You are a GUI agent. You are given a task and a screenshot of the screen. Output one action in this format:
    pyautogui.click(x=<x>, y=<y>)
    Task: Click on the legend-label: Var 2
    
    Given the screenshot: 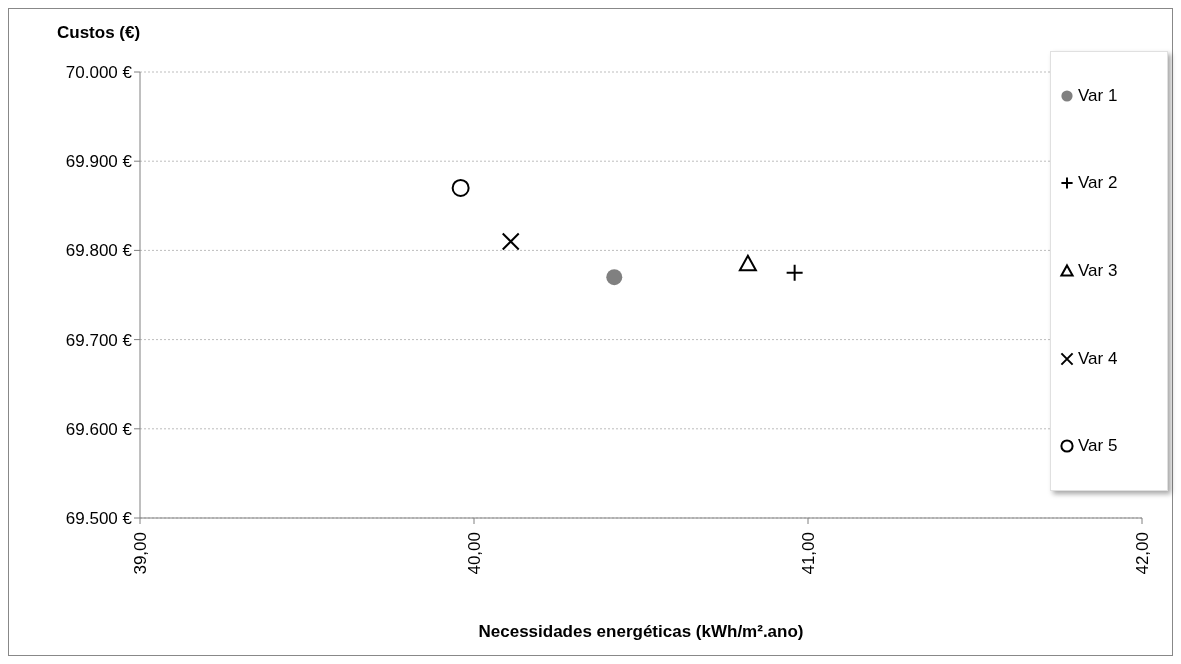 What is the action you would take?
    pyautogui.click(x=1098, y=183)
    